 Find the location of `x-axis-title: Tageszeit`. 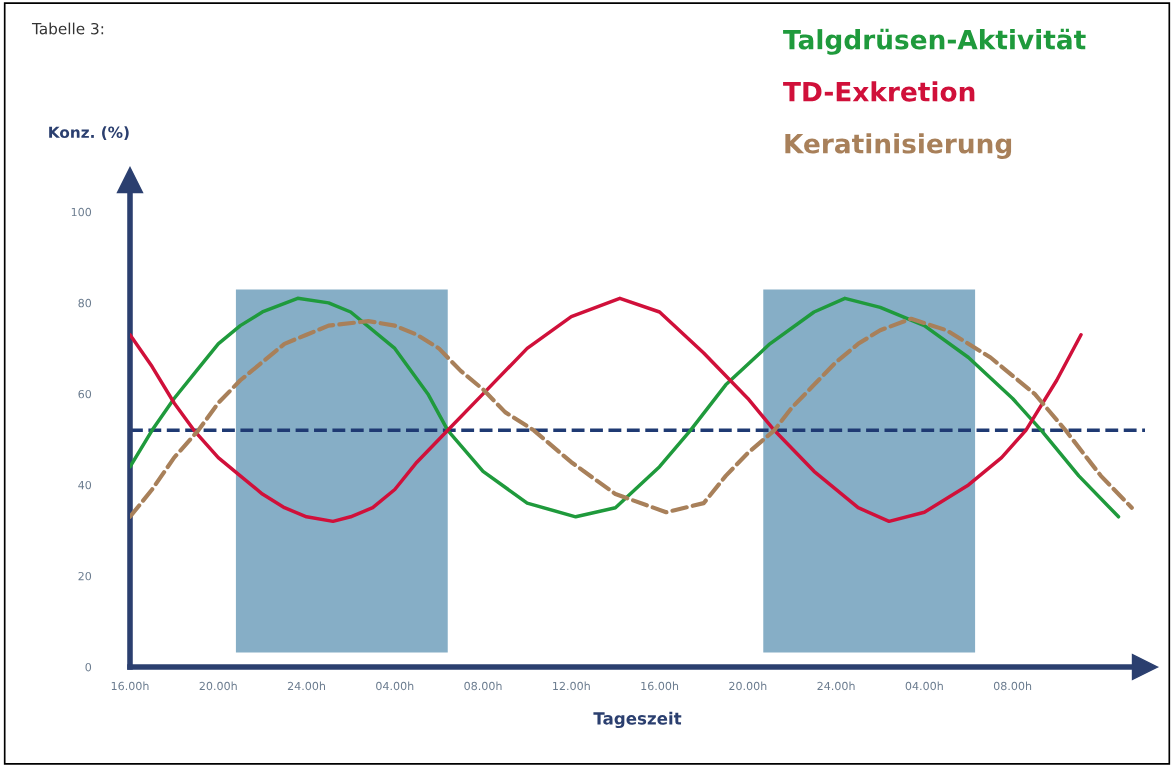

x-axis-title: Tageszeit is located at coordinates (637, 720).